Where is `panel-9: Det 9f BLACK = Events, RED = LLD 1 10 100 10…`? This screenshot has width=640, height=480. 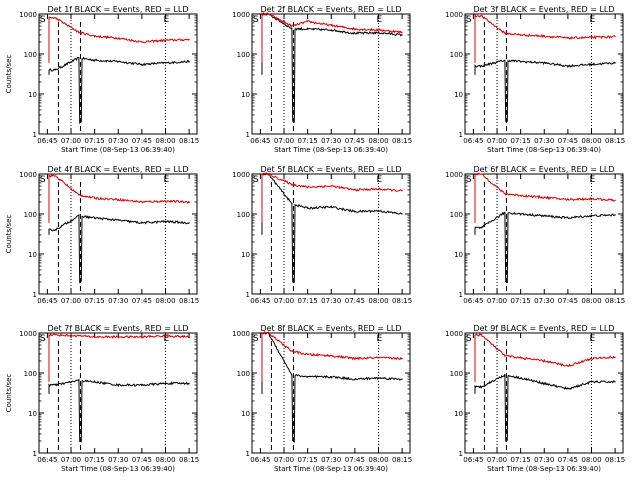 panel-9: Det 9f BLACK = Events, RED = LLD 1 10 100 10… is located at coordinates (535, 398).